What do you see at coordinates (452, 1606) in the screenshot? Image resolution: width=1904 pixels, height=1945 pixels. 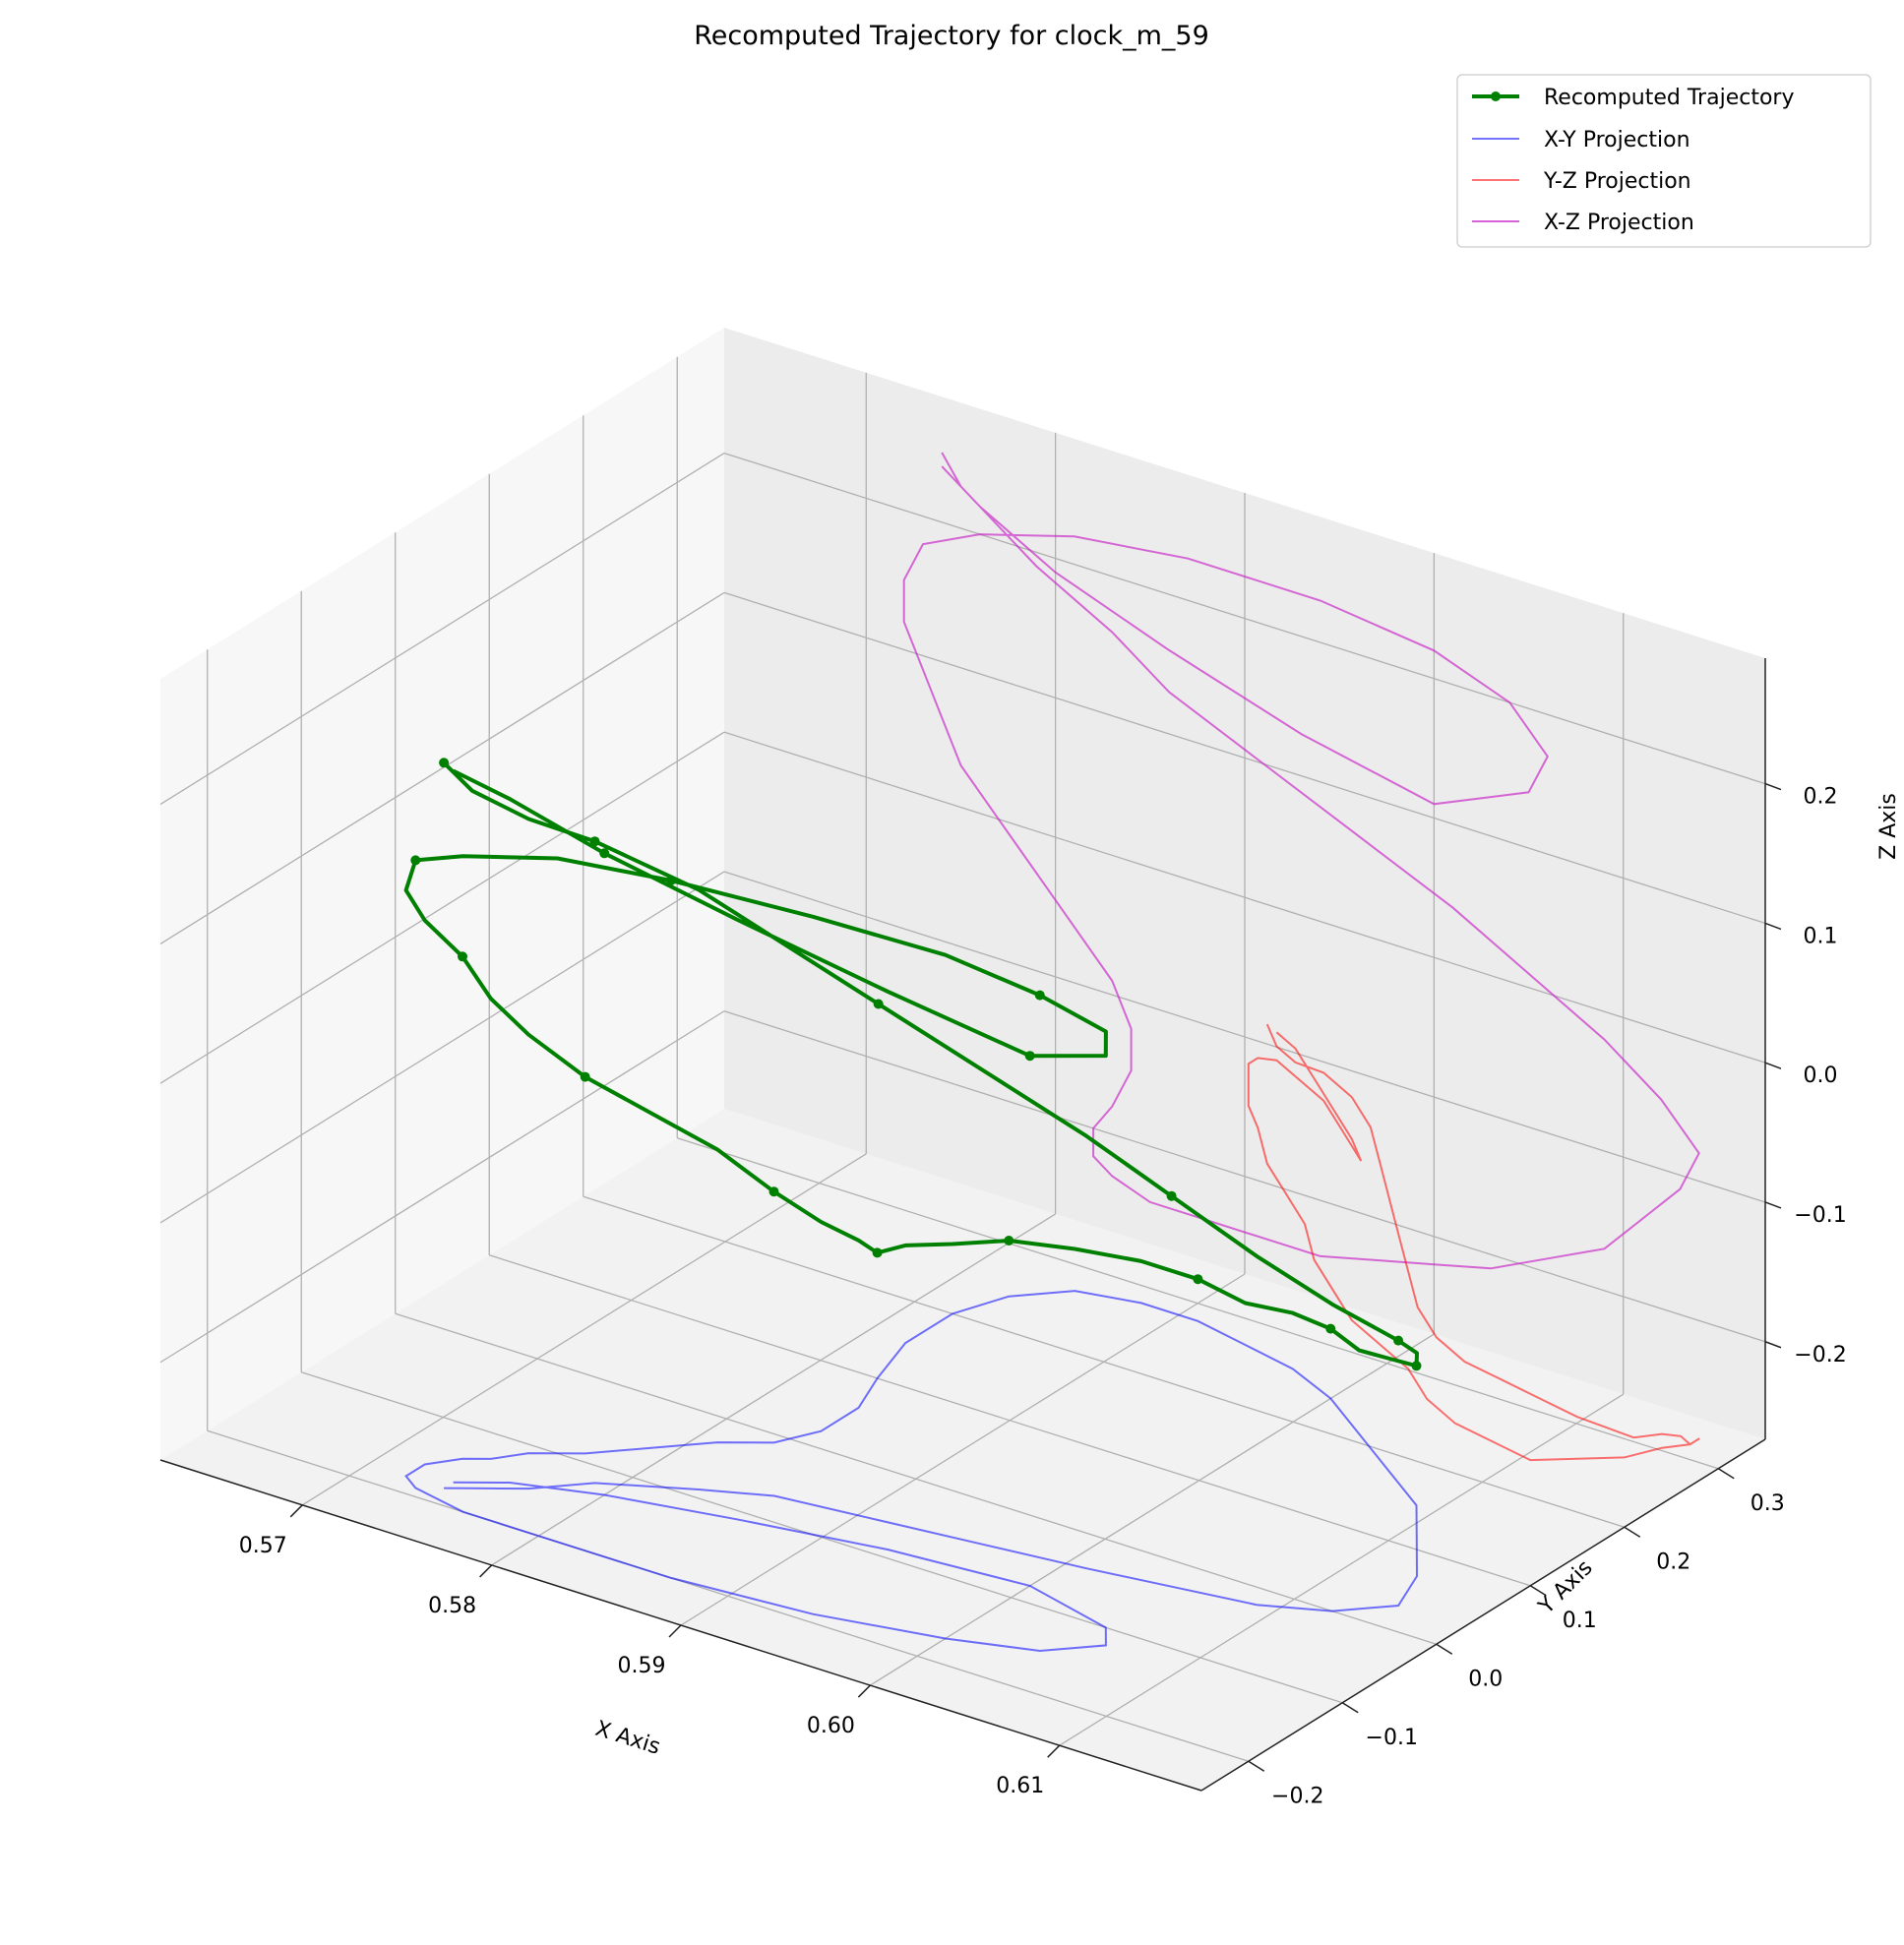 I see `x-tick-label: 0.58` at bounding box center [452, 1606].